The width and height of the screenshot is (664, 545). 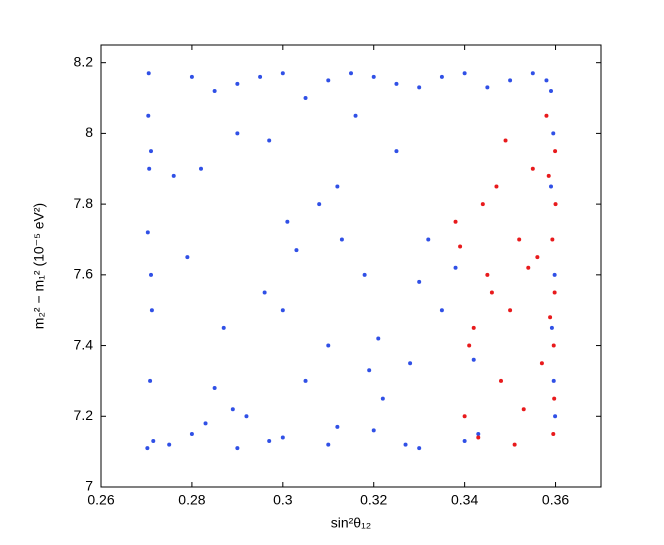 I want to click on y-axis-label: m₂² − m₁² (10⁻⁵ eV²), so click(x=39, y=266).